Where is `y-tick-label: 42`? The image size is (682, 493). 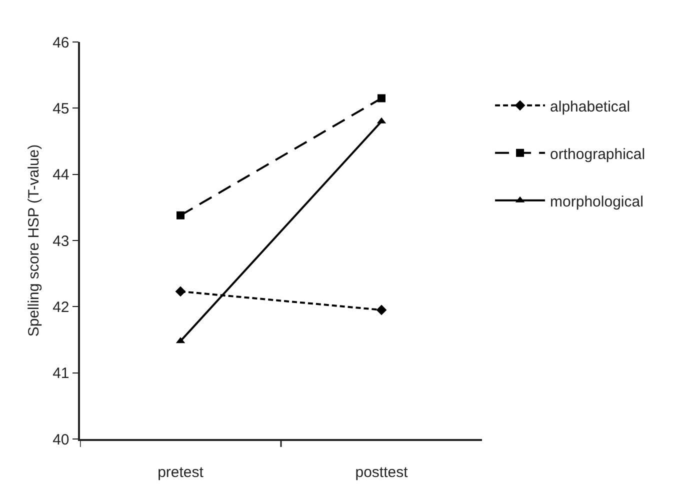
y-tick-label: 42 is located at coordinates (61, 307).